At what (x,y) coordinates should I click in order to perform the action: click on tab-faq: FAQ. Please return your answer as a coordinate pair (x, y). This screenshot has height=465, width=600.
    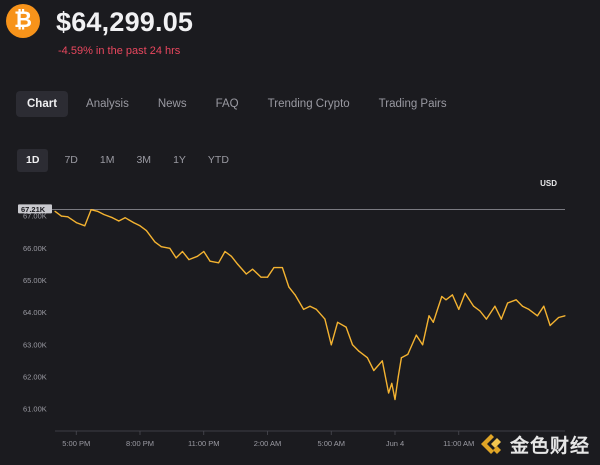
    Looking at the image, I should click on (227, 104).